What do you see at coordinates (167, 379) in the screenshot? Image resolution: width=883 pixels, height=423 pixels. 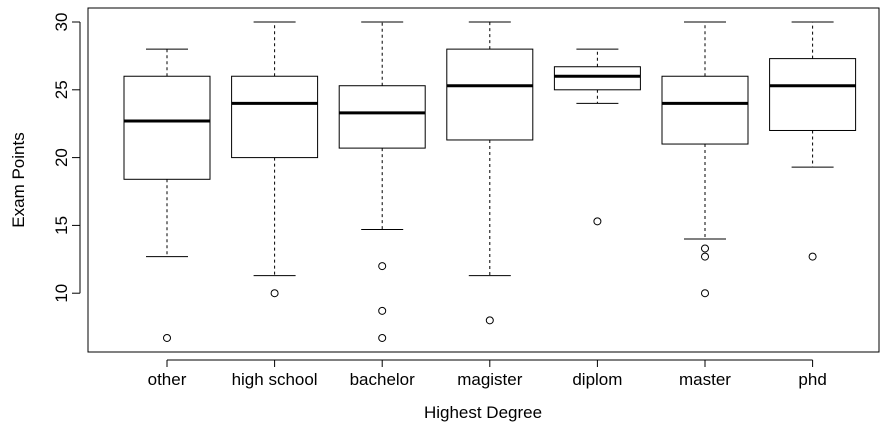 I see `x-tick-label: other` at bounding box center [167, 379].